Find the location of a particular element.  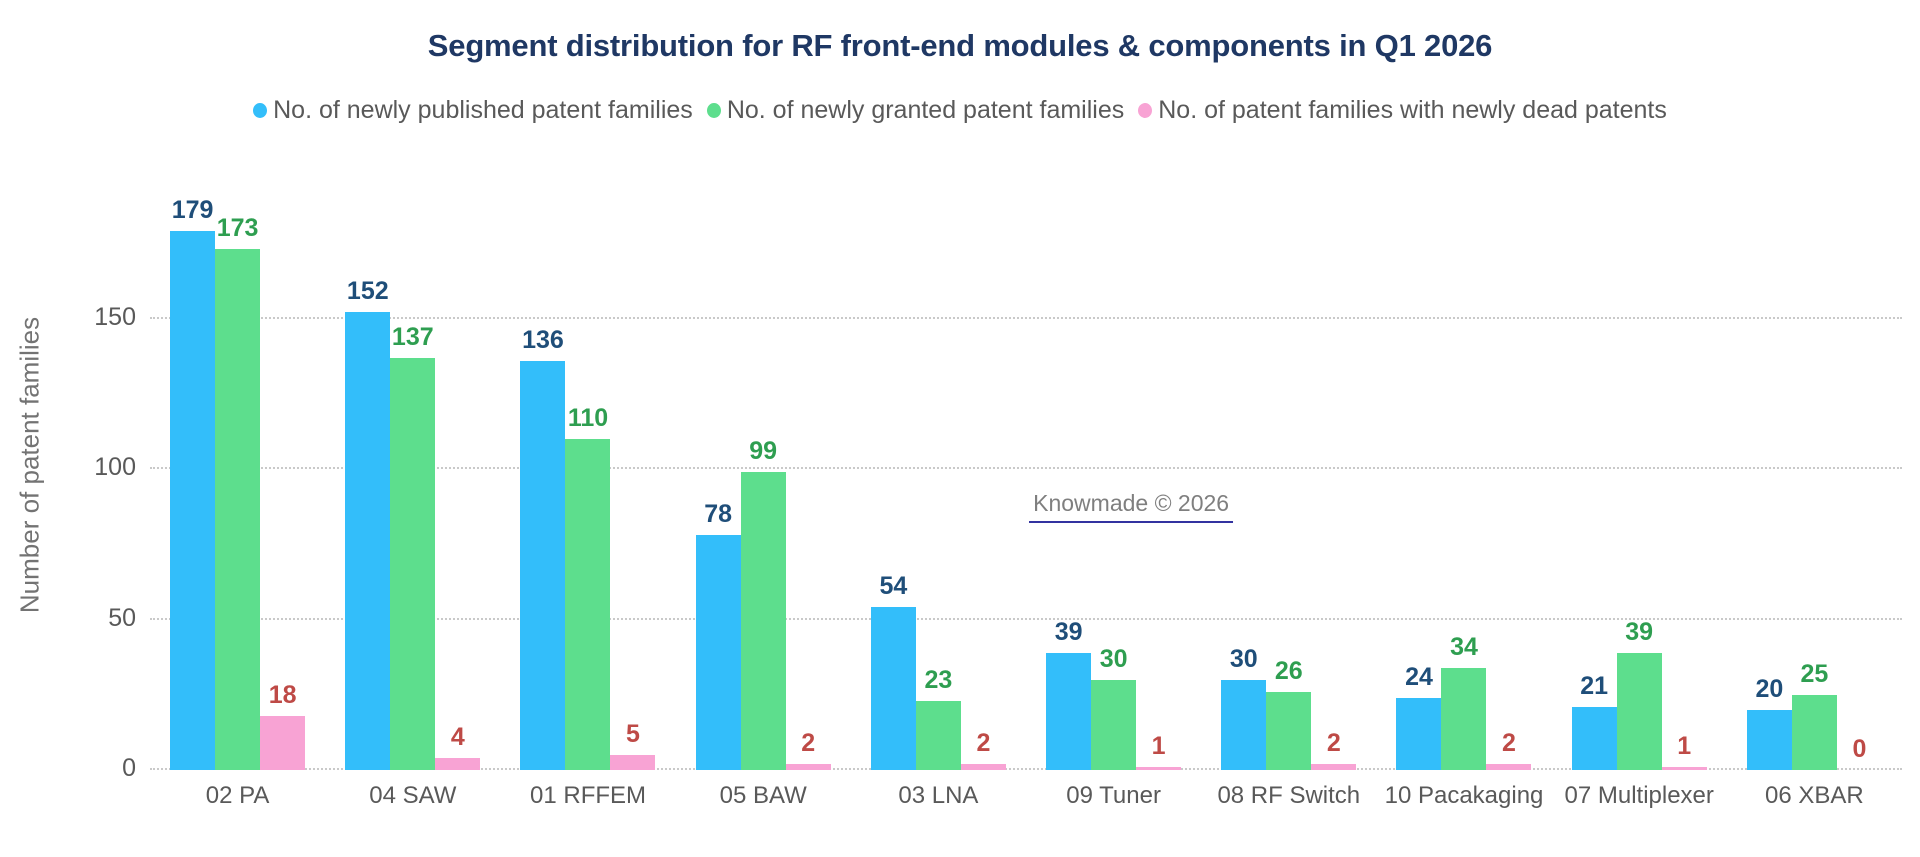

x-axis-label: 09 Tuner is located at coordinates (1113, 795).